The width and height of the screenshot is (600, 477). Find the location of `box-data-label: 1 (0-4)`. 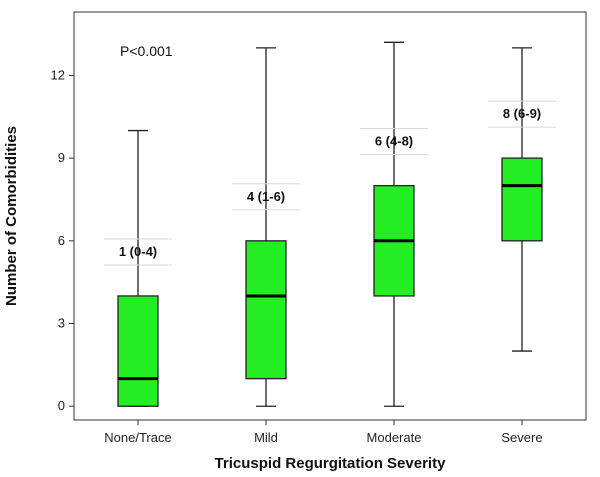

box-data-label: 1 (0-4) is located at coordinates (138, 251).